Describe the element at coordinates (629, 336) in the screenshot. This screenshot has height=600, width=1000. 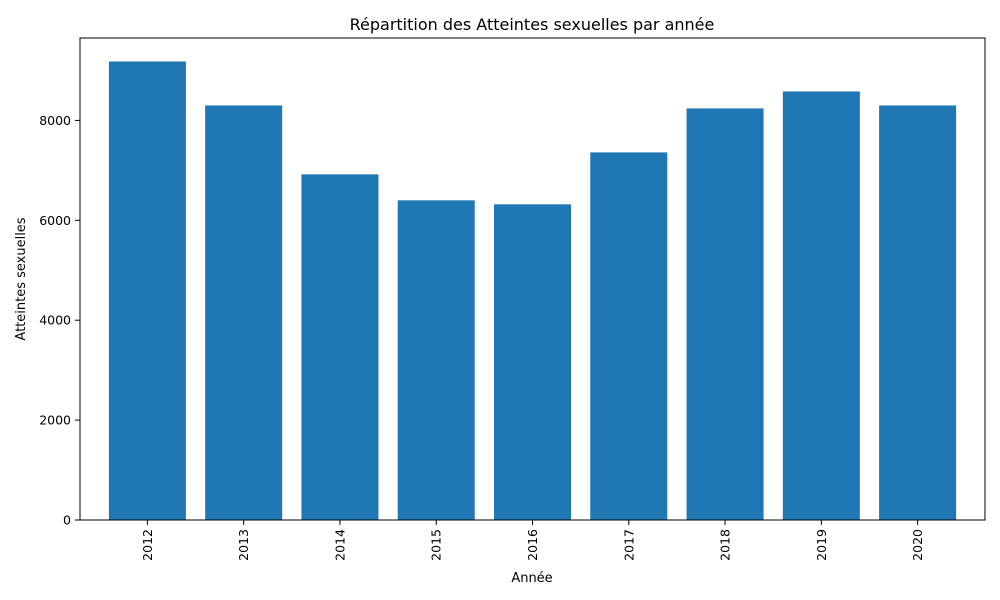
I see `bar-2017` at that location.